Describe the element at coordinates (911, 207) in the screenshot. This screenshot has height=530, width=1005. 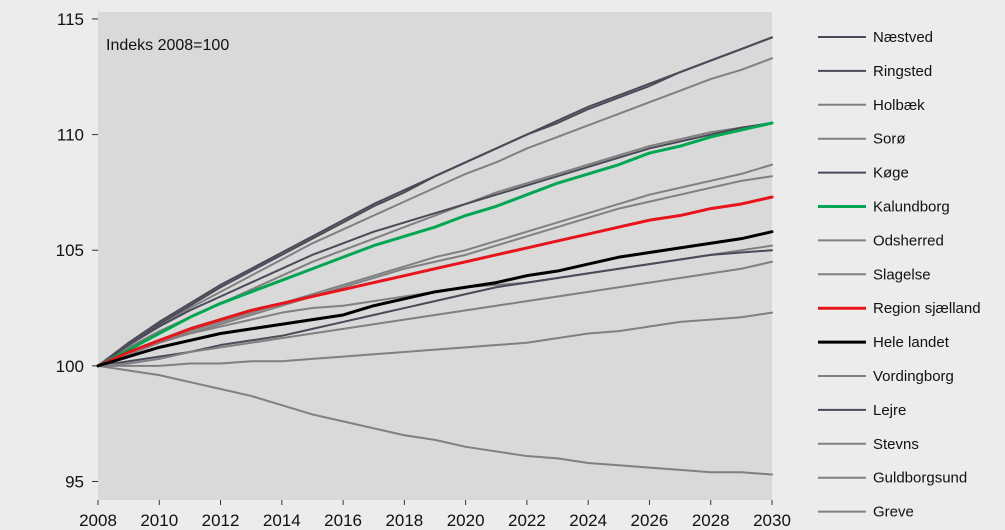
I see `legend-label: Kalundborg` at that location.